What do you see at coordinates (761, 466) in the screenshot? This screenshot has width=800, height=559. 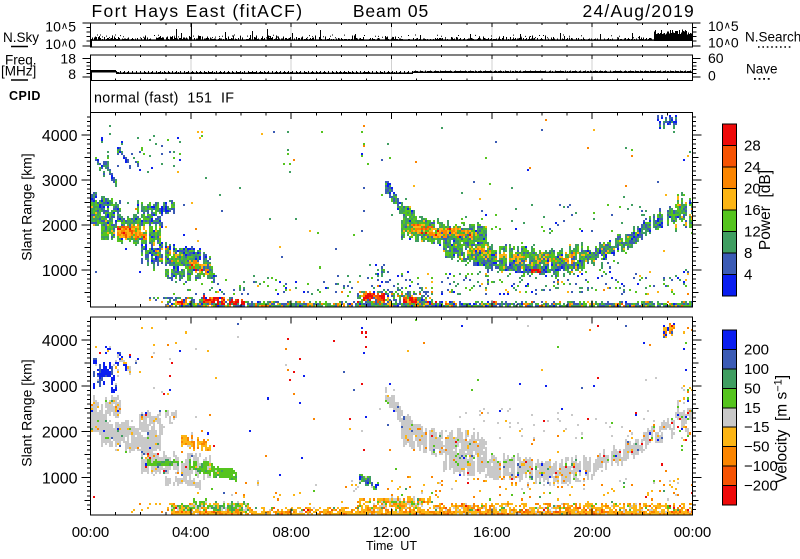 I see `svg-text: −100` at bounding box center [761, 466].